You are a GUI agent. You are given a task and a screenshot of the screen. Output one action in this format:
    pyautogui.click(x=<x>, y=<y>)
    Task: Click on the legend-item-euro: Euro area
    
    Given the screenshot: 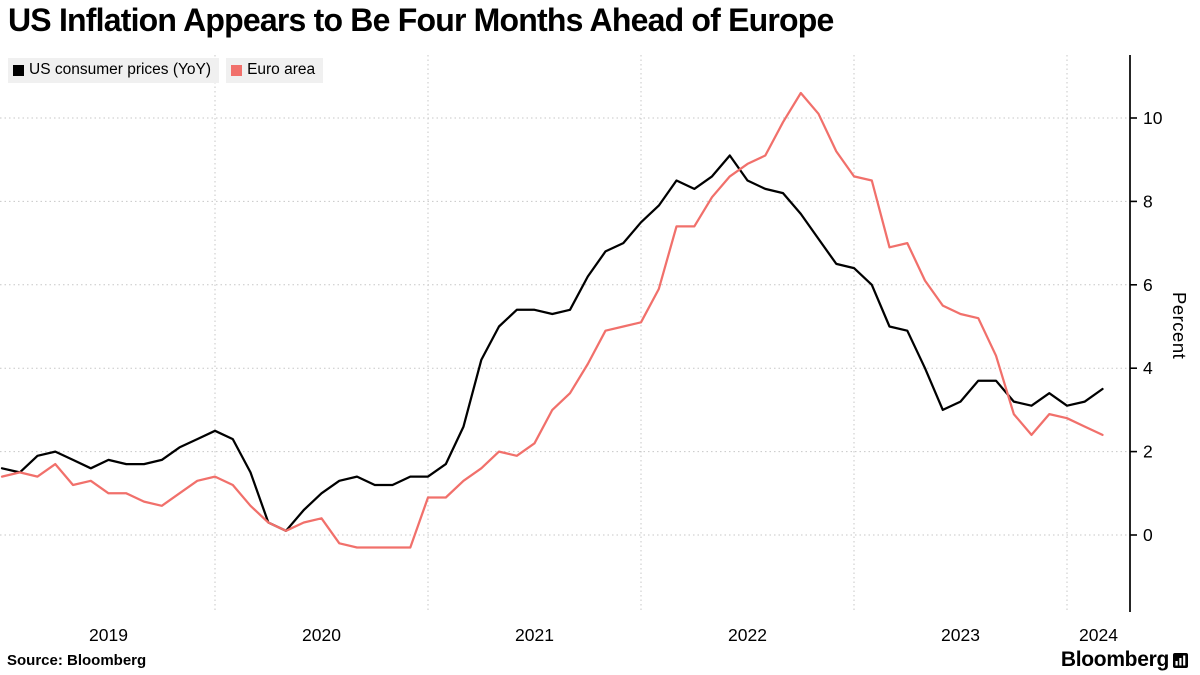 What is the action you would take?
    pyautogui.click(x=275, y=70)
    